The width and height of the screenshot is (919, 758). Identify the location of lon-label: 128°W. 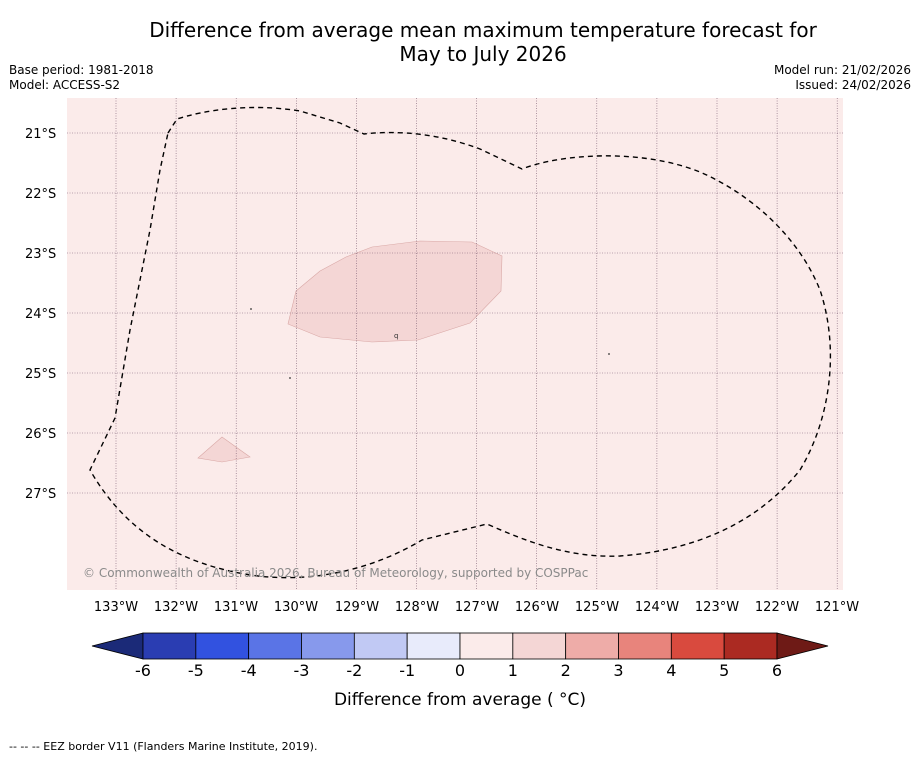
(417, 607).